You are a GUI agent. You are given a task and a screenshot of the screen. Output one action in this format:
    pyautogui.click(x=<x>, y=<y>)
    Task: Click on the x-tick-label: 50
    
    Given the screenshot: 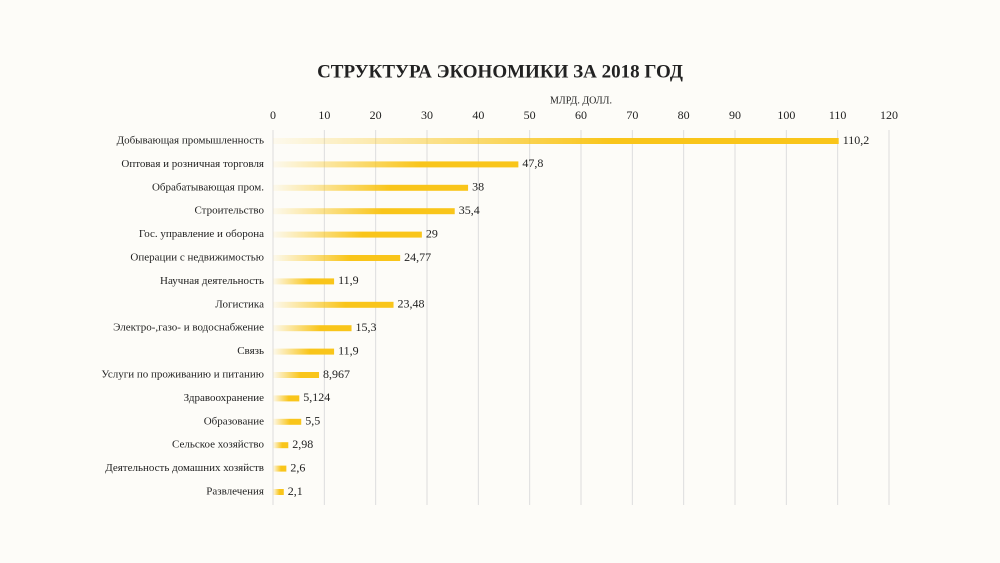 What is the action you would take?
    pyautogui.click(x=530, y=115)
    